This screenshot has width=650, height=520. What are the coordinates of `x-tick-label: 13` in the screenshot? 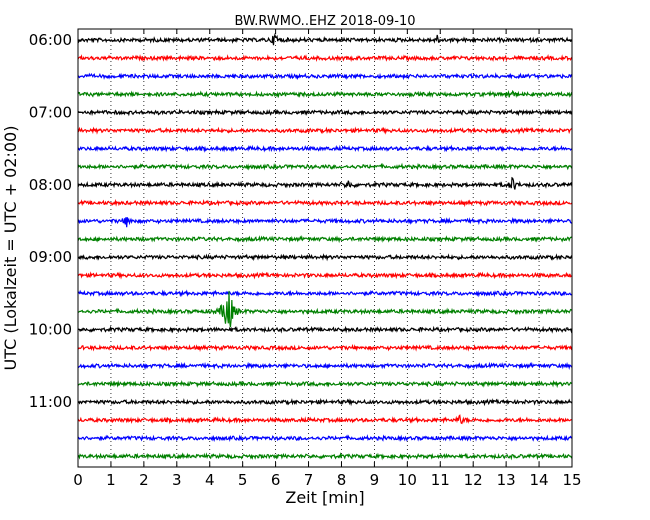 It's located at (506, 480).